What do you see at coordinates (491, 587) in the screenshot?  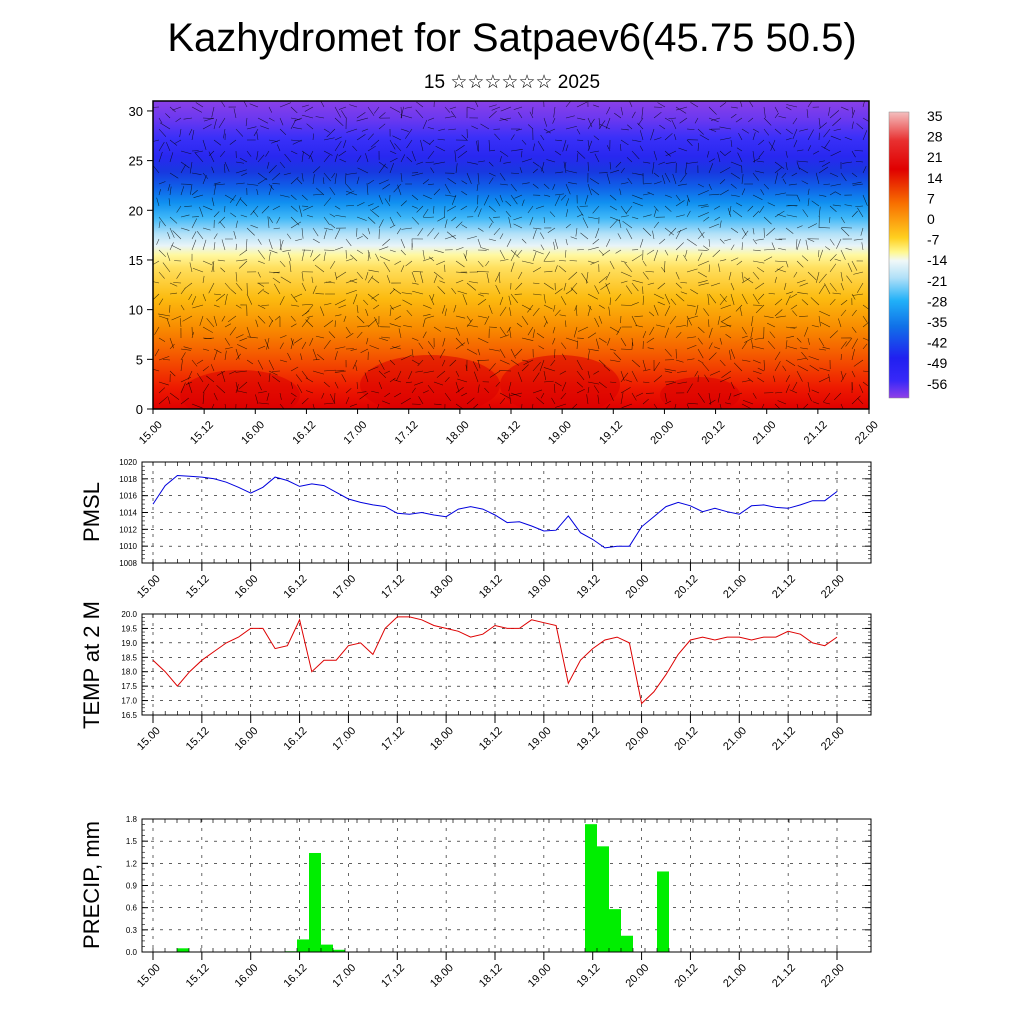 I see `x-tick-label: 18.12` at bounding box center [491, 587].